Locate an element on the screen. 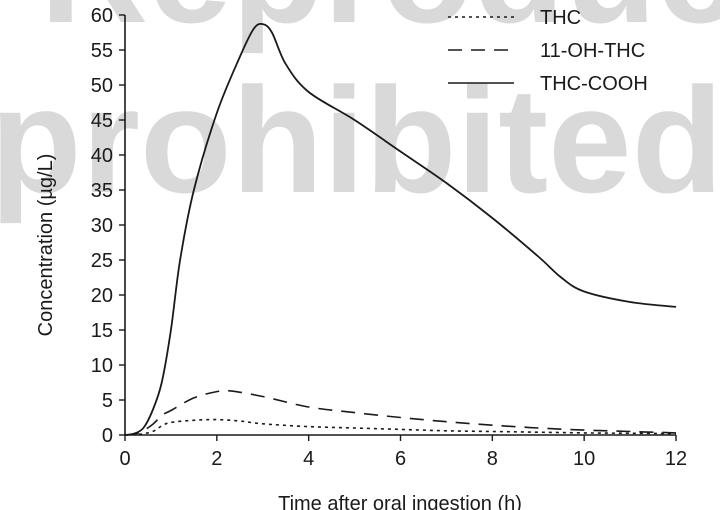 The width and height of the screenshot is (720, 510). y-tick-label: 55 is located at coordinates (102, 51).